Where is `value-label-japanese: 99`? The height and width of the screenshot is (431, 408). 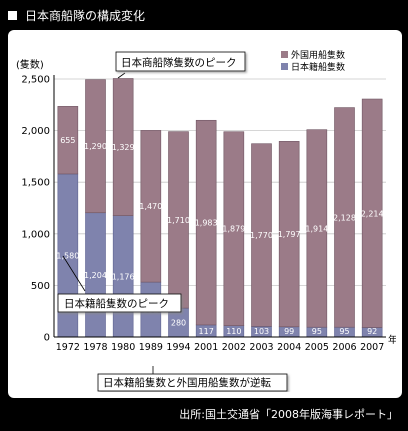
value-label-japanese: 99 is located at coordinates (289, 331).